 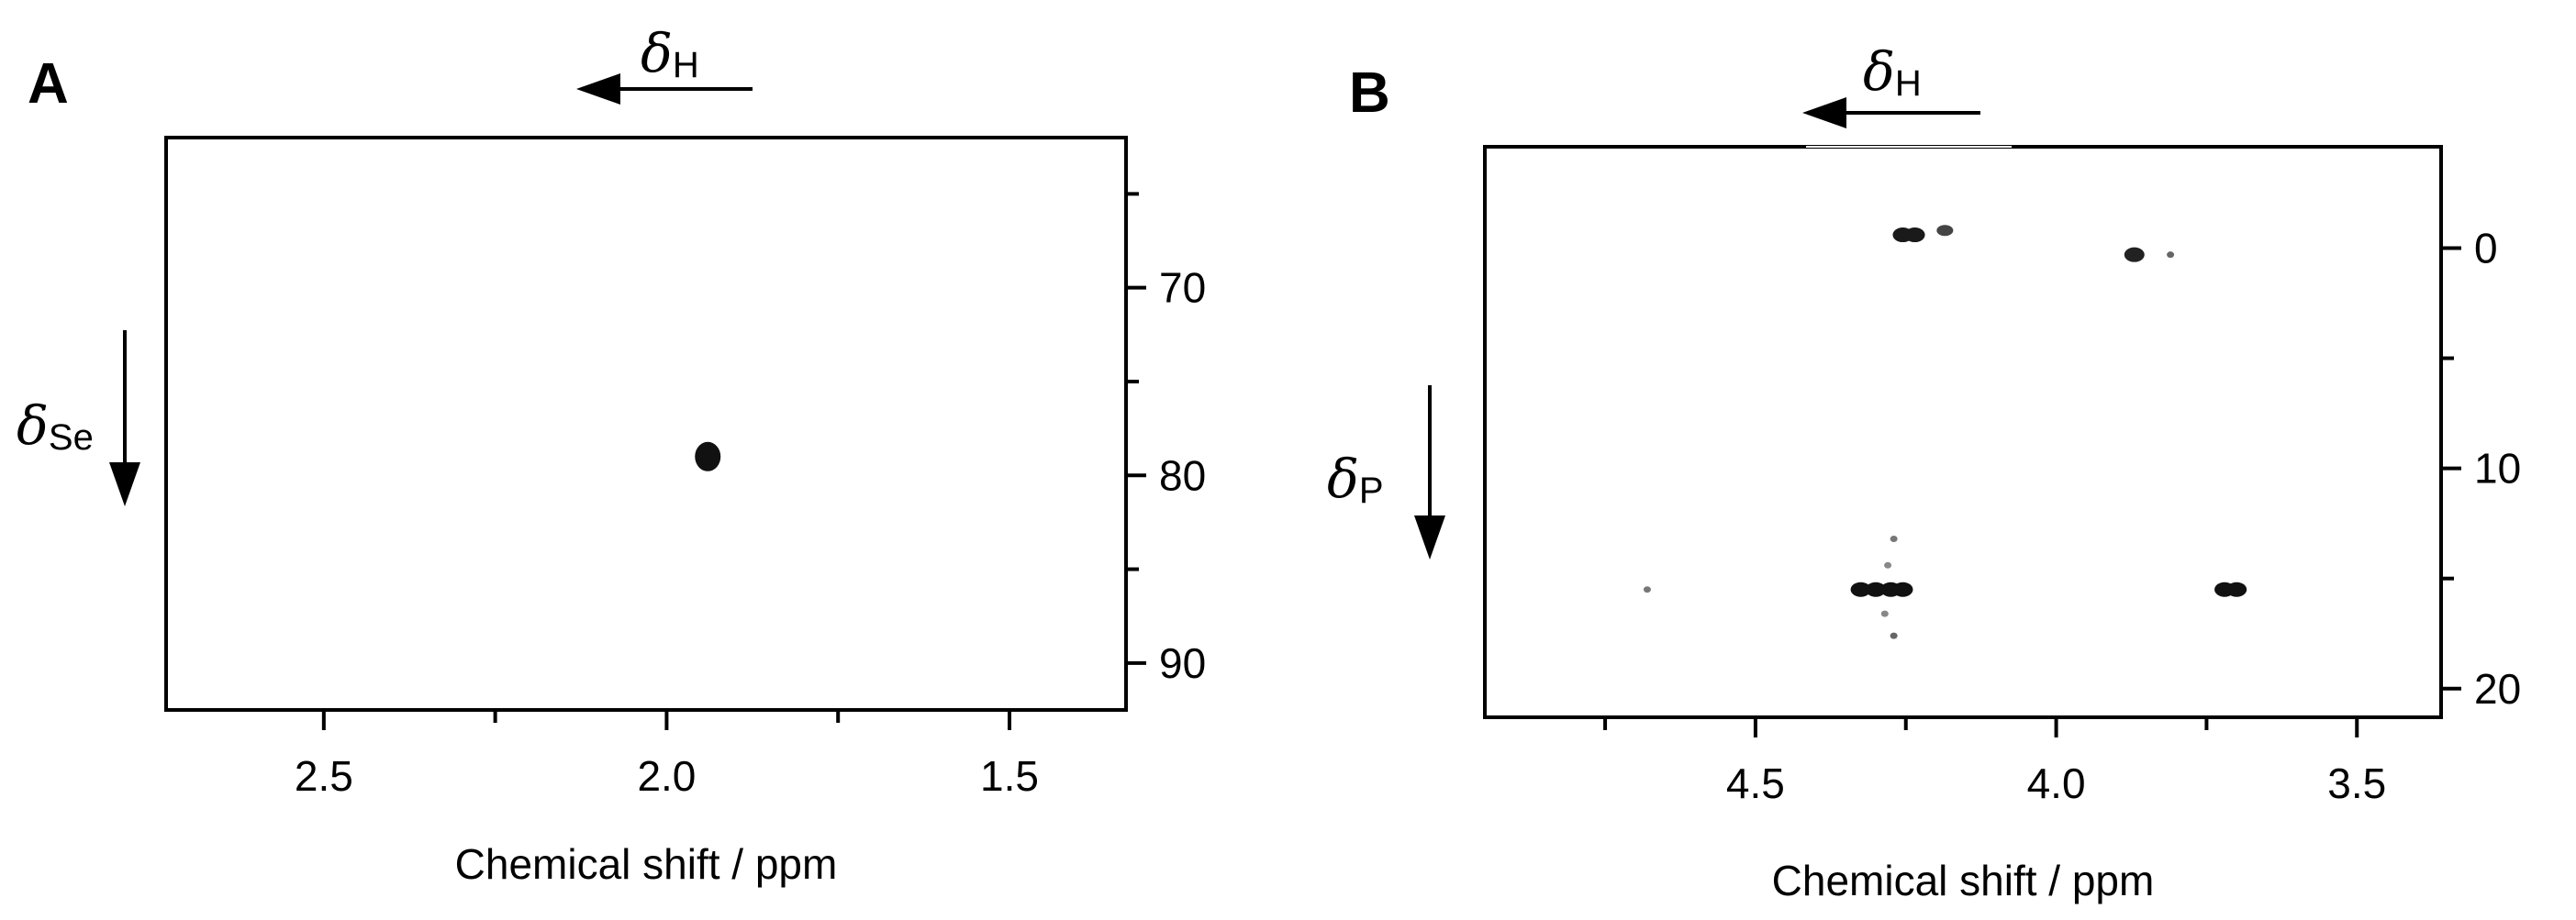 I want to click on panel-b-y-direction-label: δP, so click(x=1355, y=479).